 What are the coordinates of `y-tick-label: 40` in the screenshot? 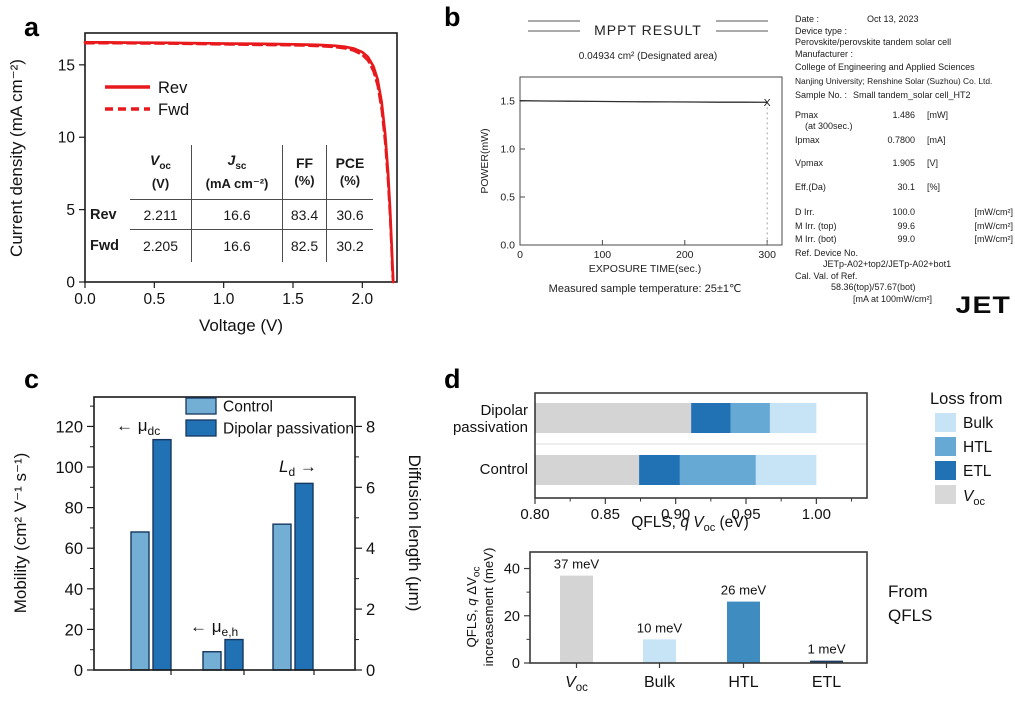 It's located at (512, 570).